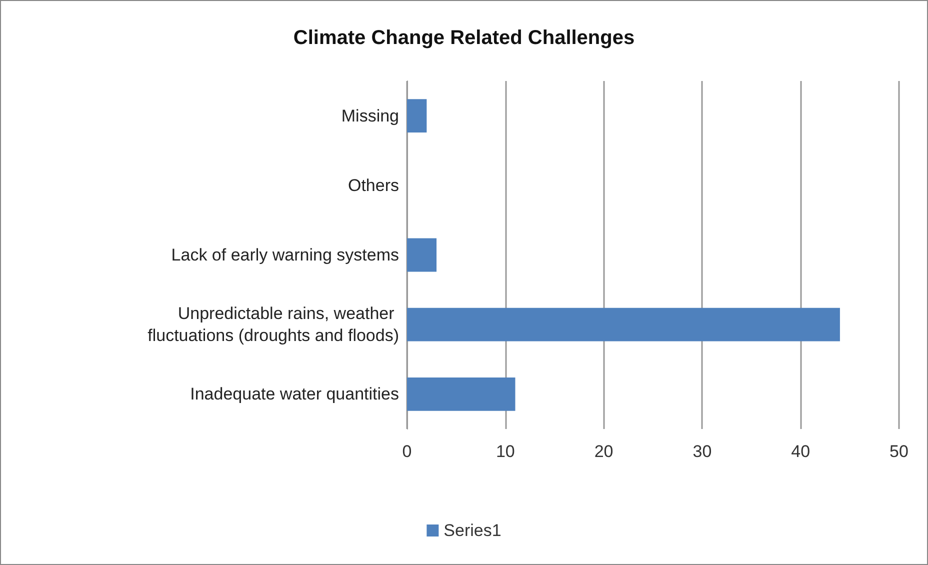 This screenshot has height=565, width=928. I want to click on chart-title: Climate Change Related Challenges, so click(464, 38).